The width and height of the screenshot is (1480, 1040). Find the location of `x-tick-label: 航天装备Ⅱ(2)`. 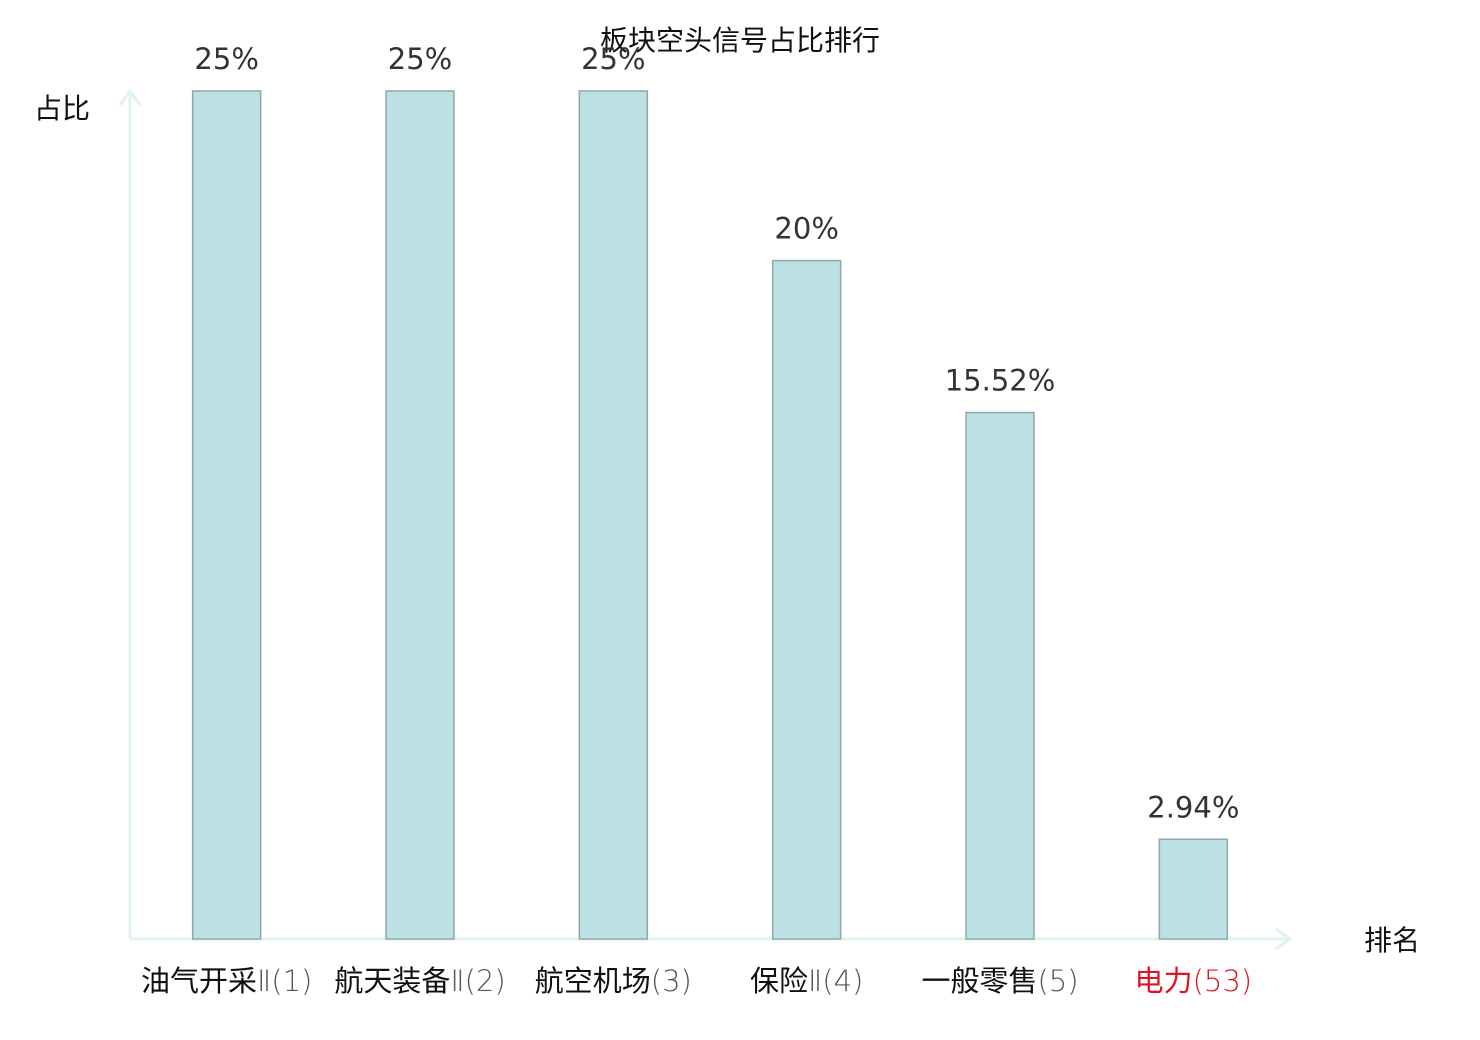

x-tick-label: 航天装备Ⅱ(2) is located at coordinates (419, 981).